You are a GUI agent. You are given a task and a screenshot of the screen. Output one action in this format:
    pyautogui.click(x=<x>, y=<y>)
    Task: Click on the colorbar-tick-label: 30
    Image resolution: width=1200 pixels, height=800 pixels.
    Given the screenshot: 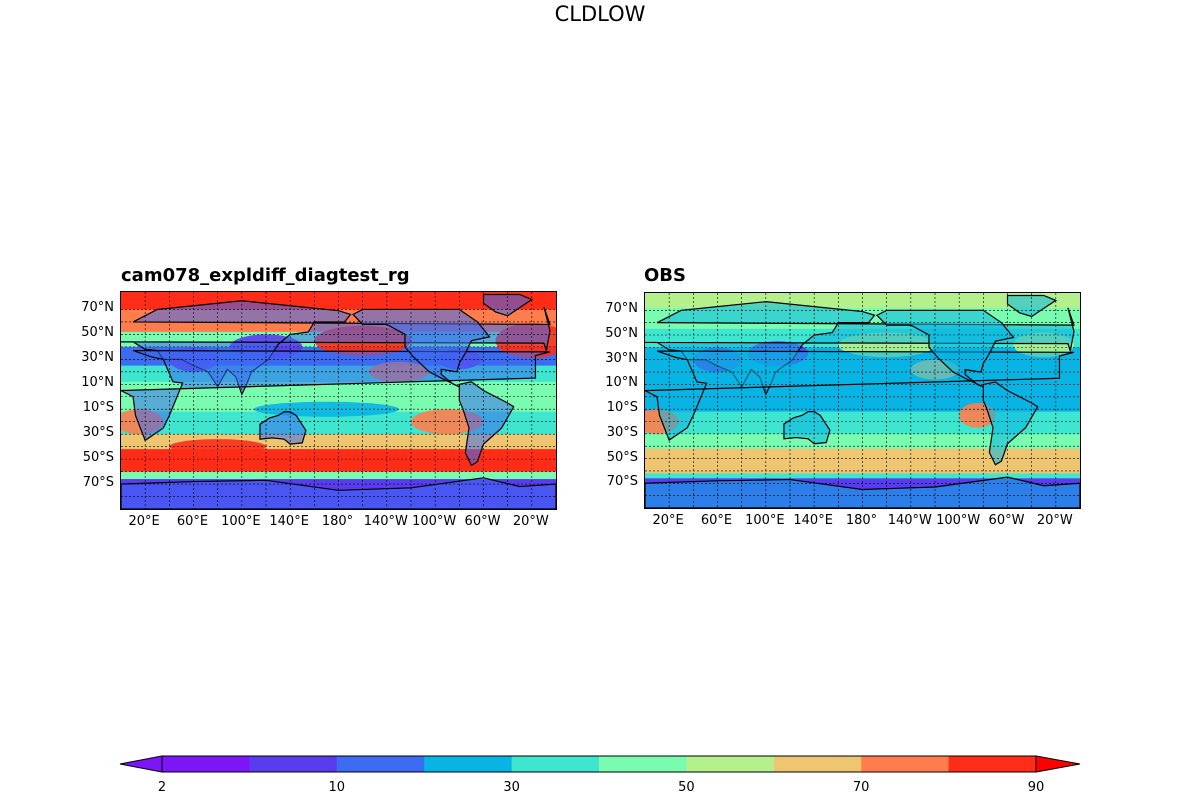 What is the action you would take?
    pyautogui.click(x=511, y=787)
    